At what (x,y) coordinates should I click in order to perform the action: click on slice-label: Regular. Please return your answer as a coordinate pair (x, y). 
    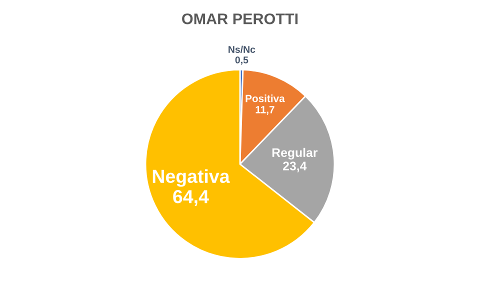
    Looking at the image, I should click on (295, 154).